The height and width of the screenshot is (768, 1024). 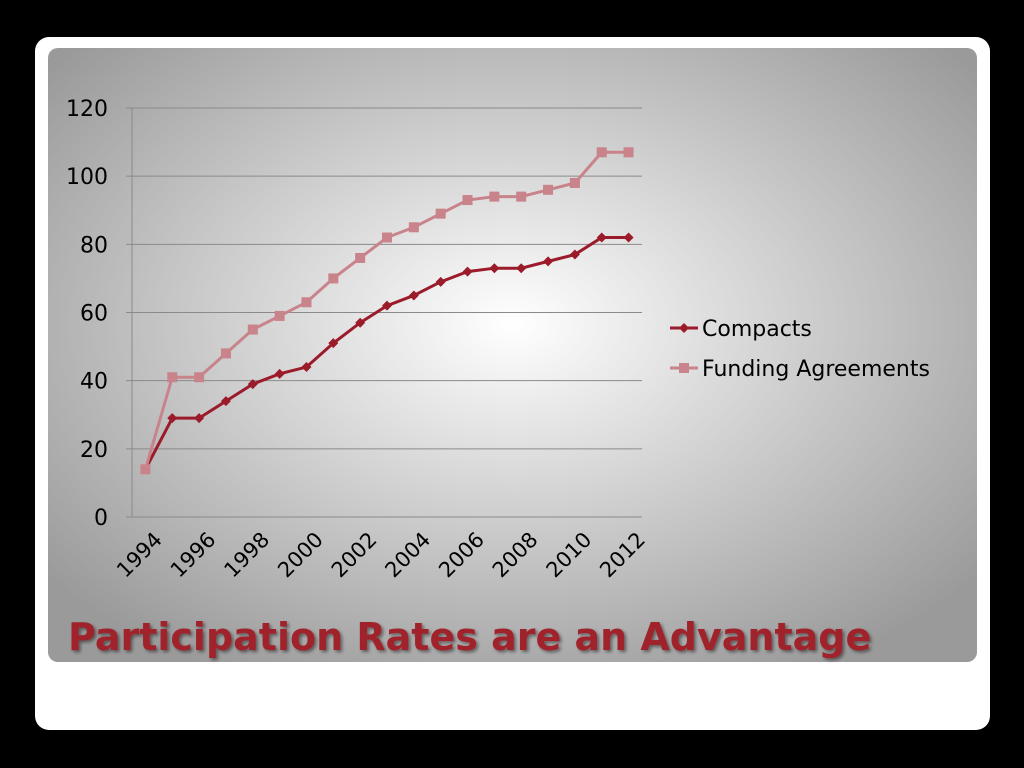 I want to click on y-tick-label: 100, so click(x=87, y=177).